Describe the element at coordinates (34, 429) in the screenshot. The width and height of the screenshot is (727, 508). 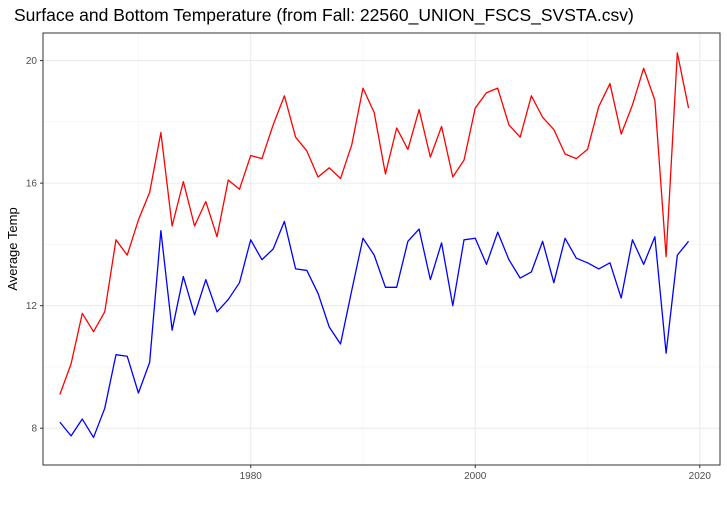
I see `y-tick-label: 8` at that location.